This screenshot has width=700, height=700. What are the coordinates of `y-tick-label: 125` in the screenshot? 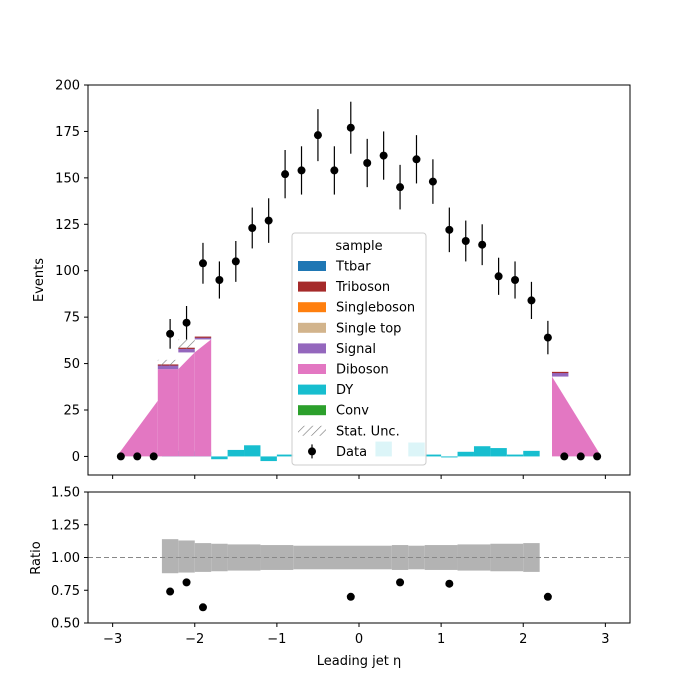 It's located at (67, 225).